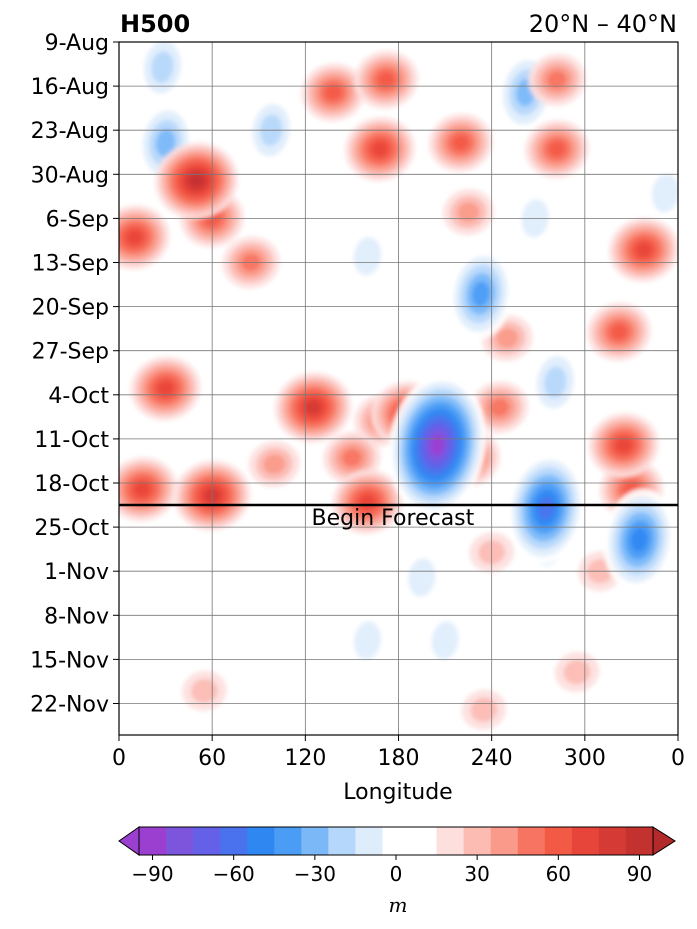  I want to click on colorbar-tick-label: 0, so click(396, 874).